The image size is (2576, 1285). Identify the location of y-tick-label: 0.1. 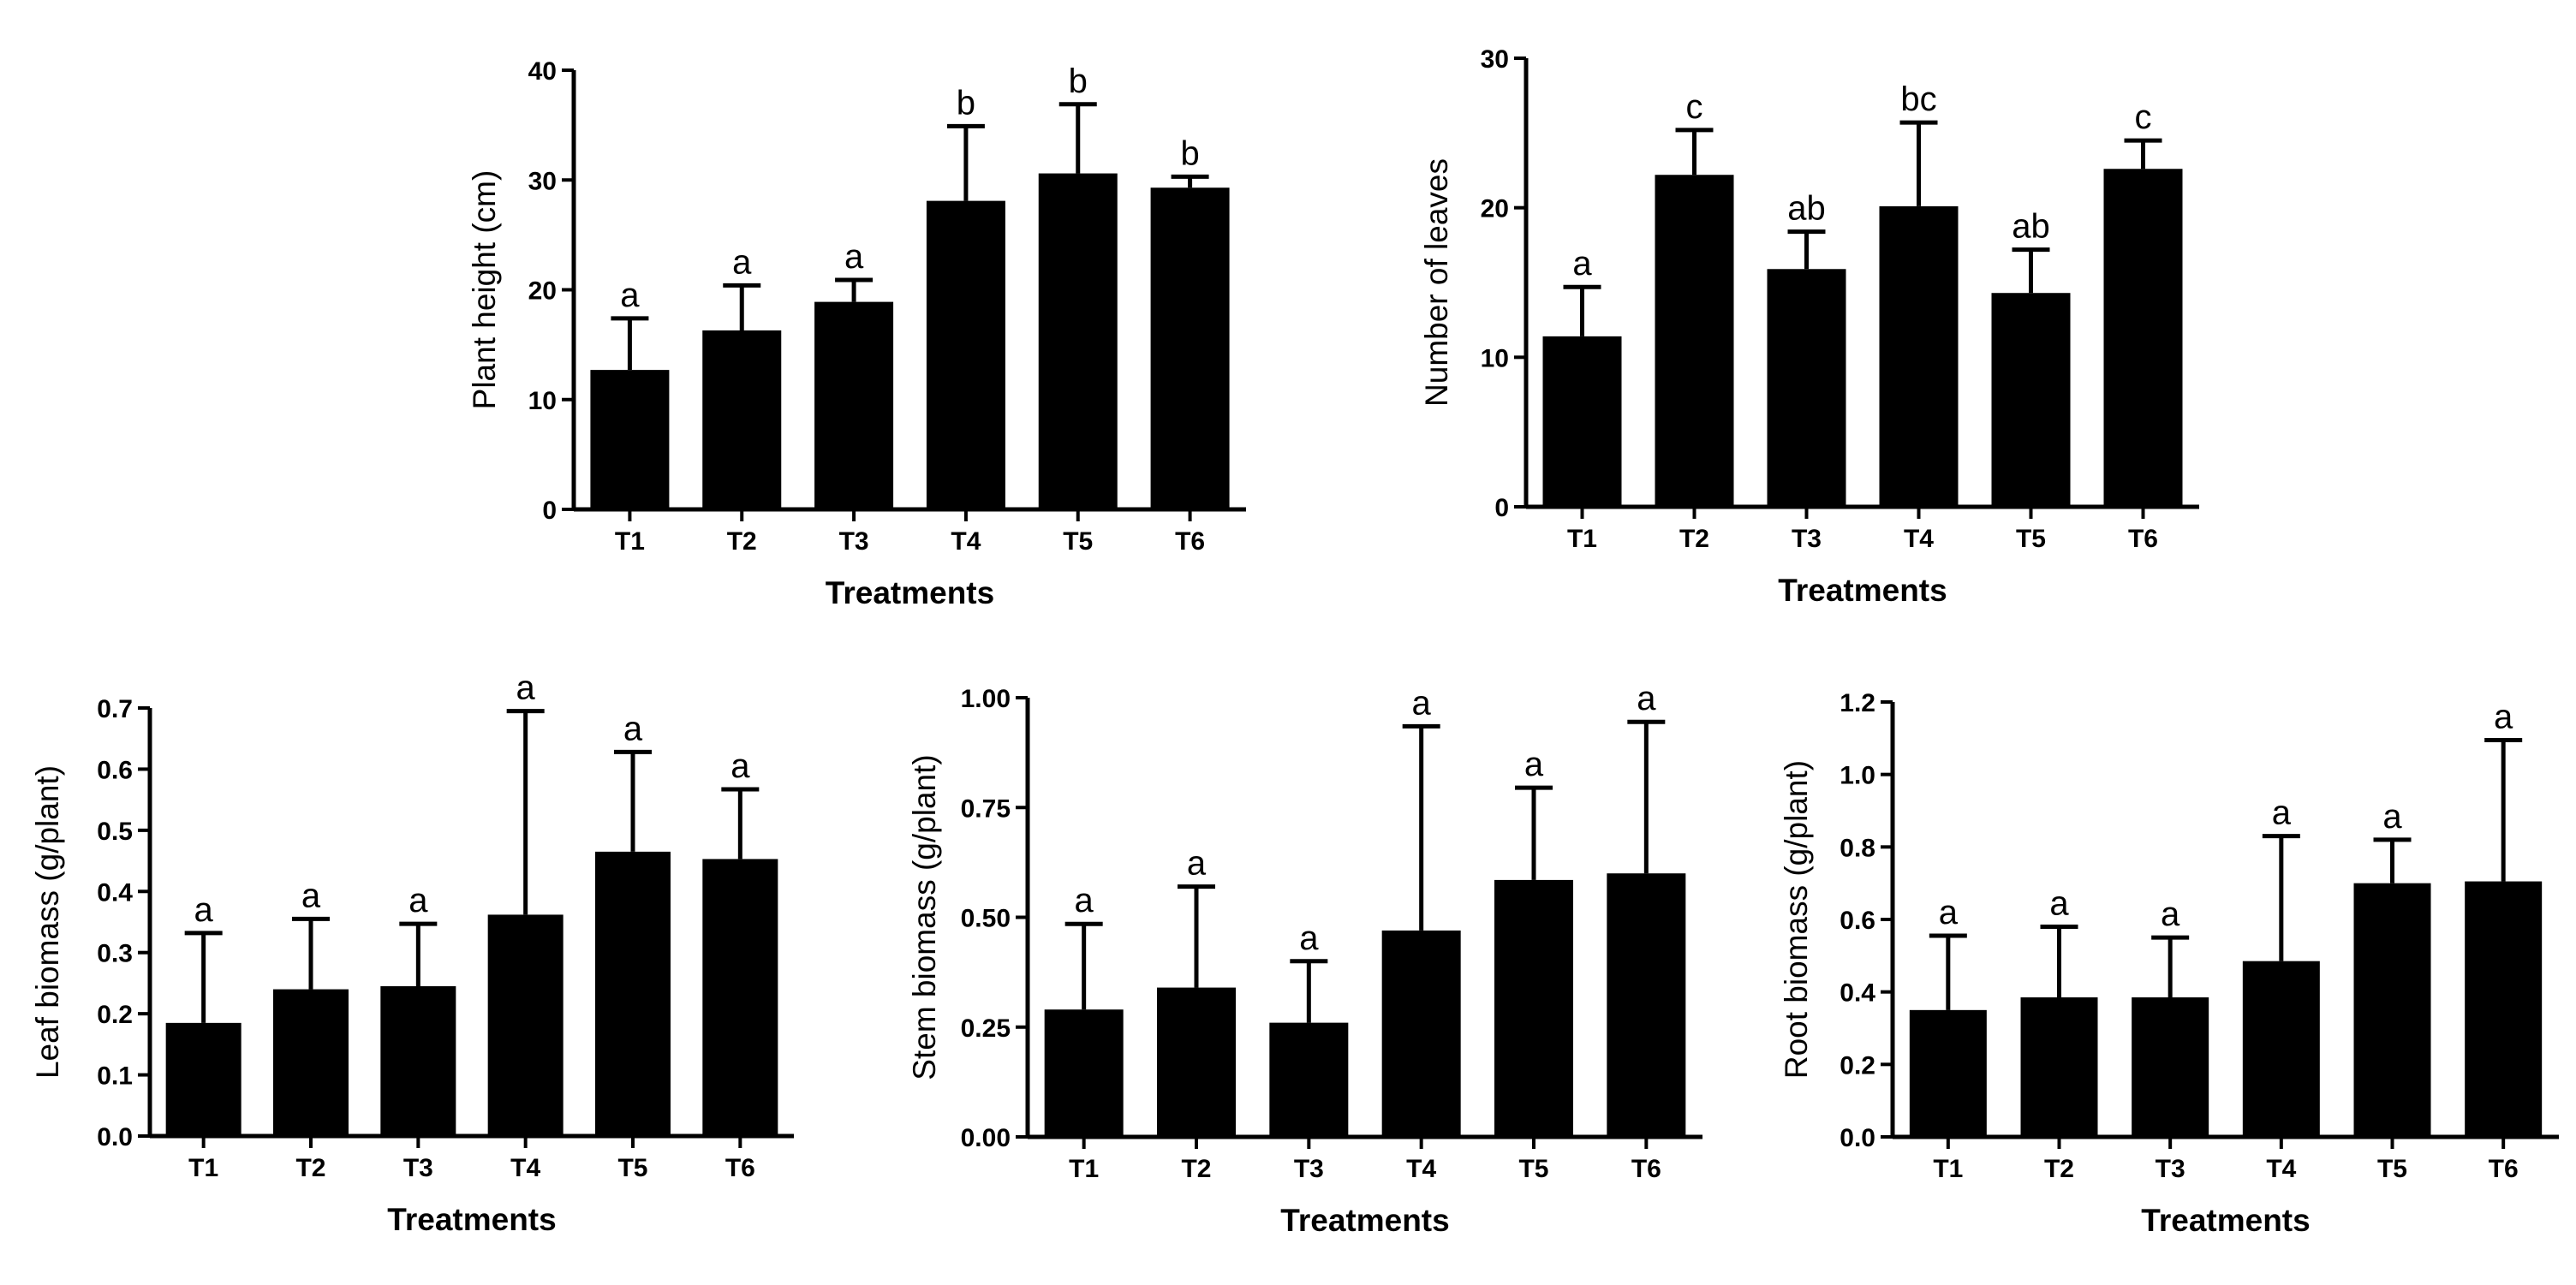
(115, 1076).